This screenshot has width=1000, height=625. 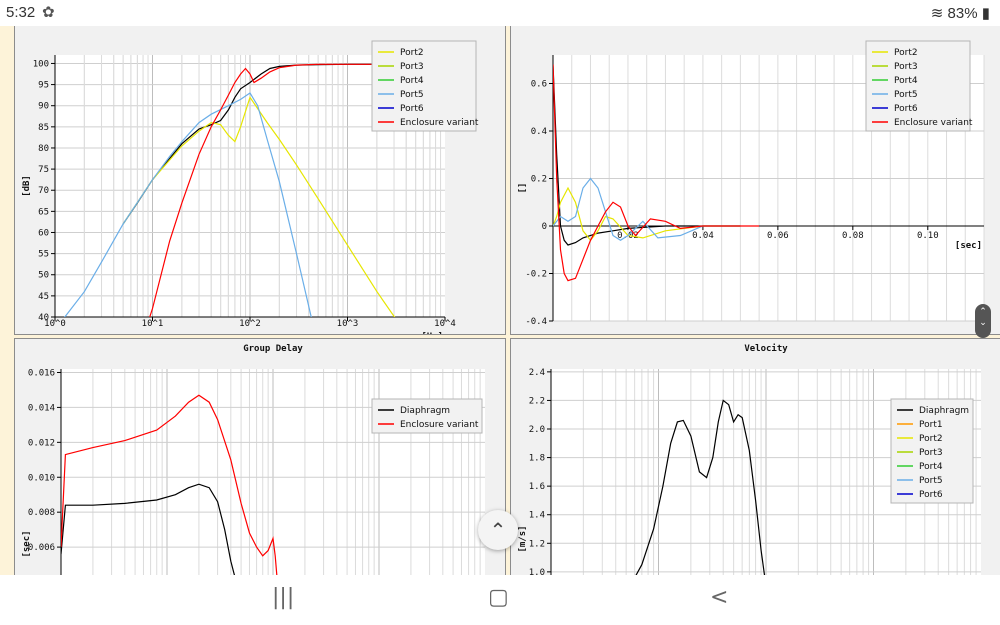 What do you see at coordinates (43, 86) in the screenshot?
I see `y-tick-label: 95` at bounding box center [43, 86].